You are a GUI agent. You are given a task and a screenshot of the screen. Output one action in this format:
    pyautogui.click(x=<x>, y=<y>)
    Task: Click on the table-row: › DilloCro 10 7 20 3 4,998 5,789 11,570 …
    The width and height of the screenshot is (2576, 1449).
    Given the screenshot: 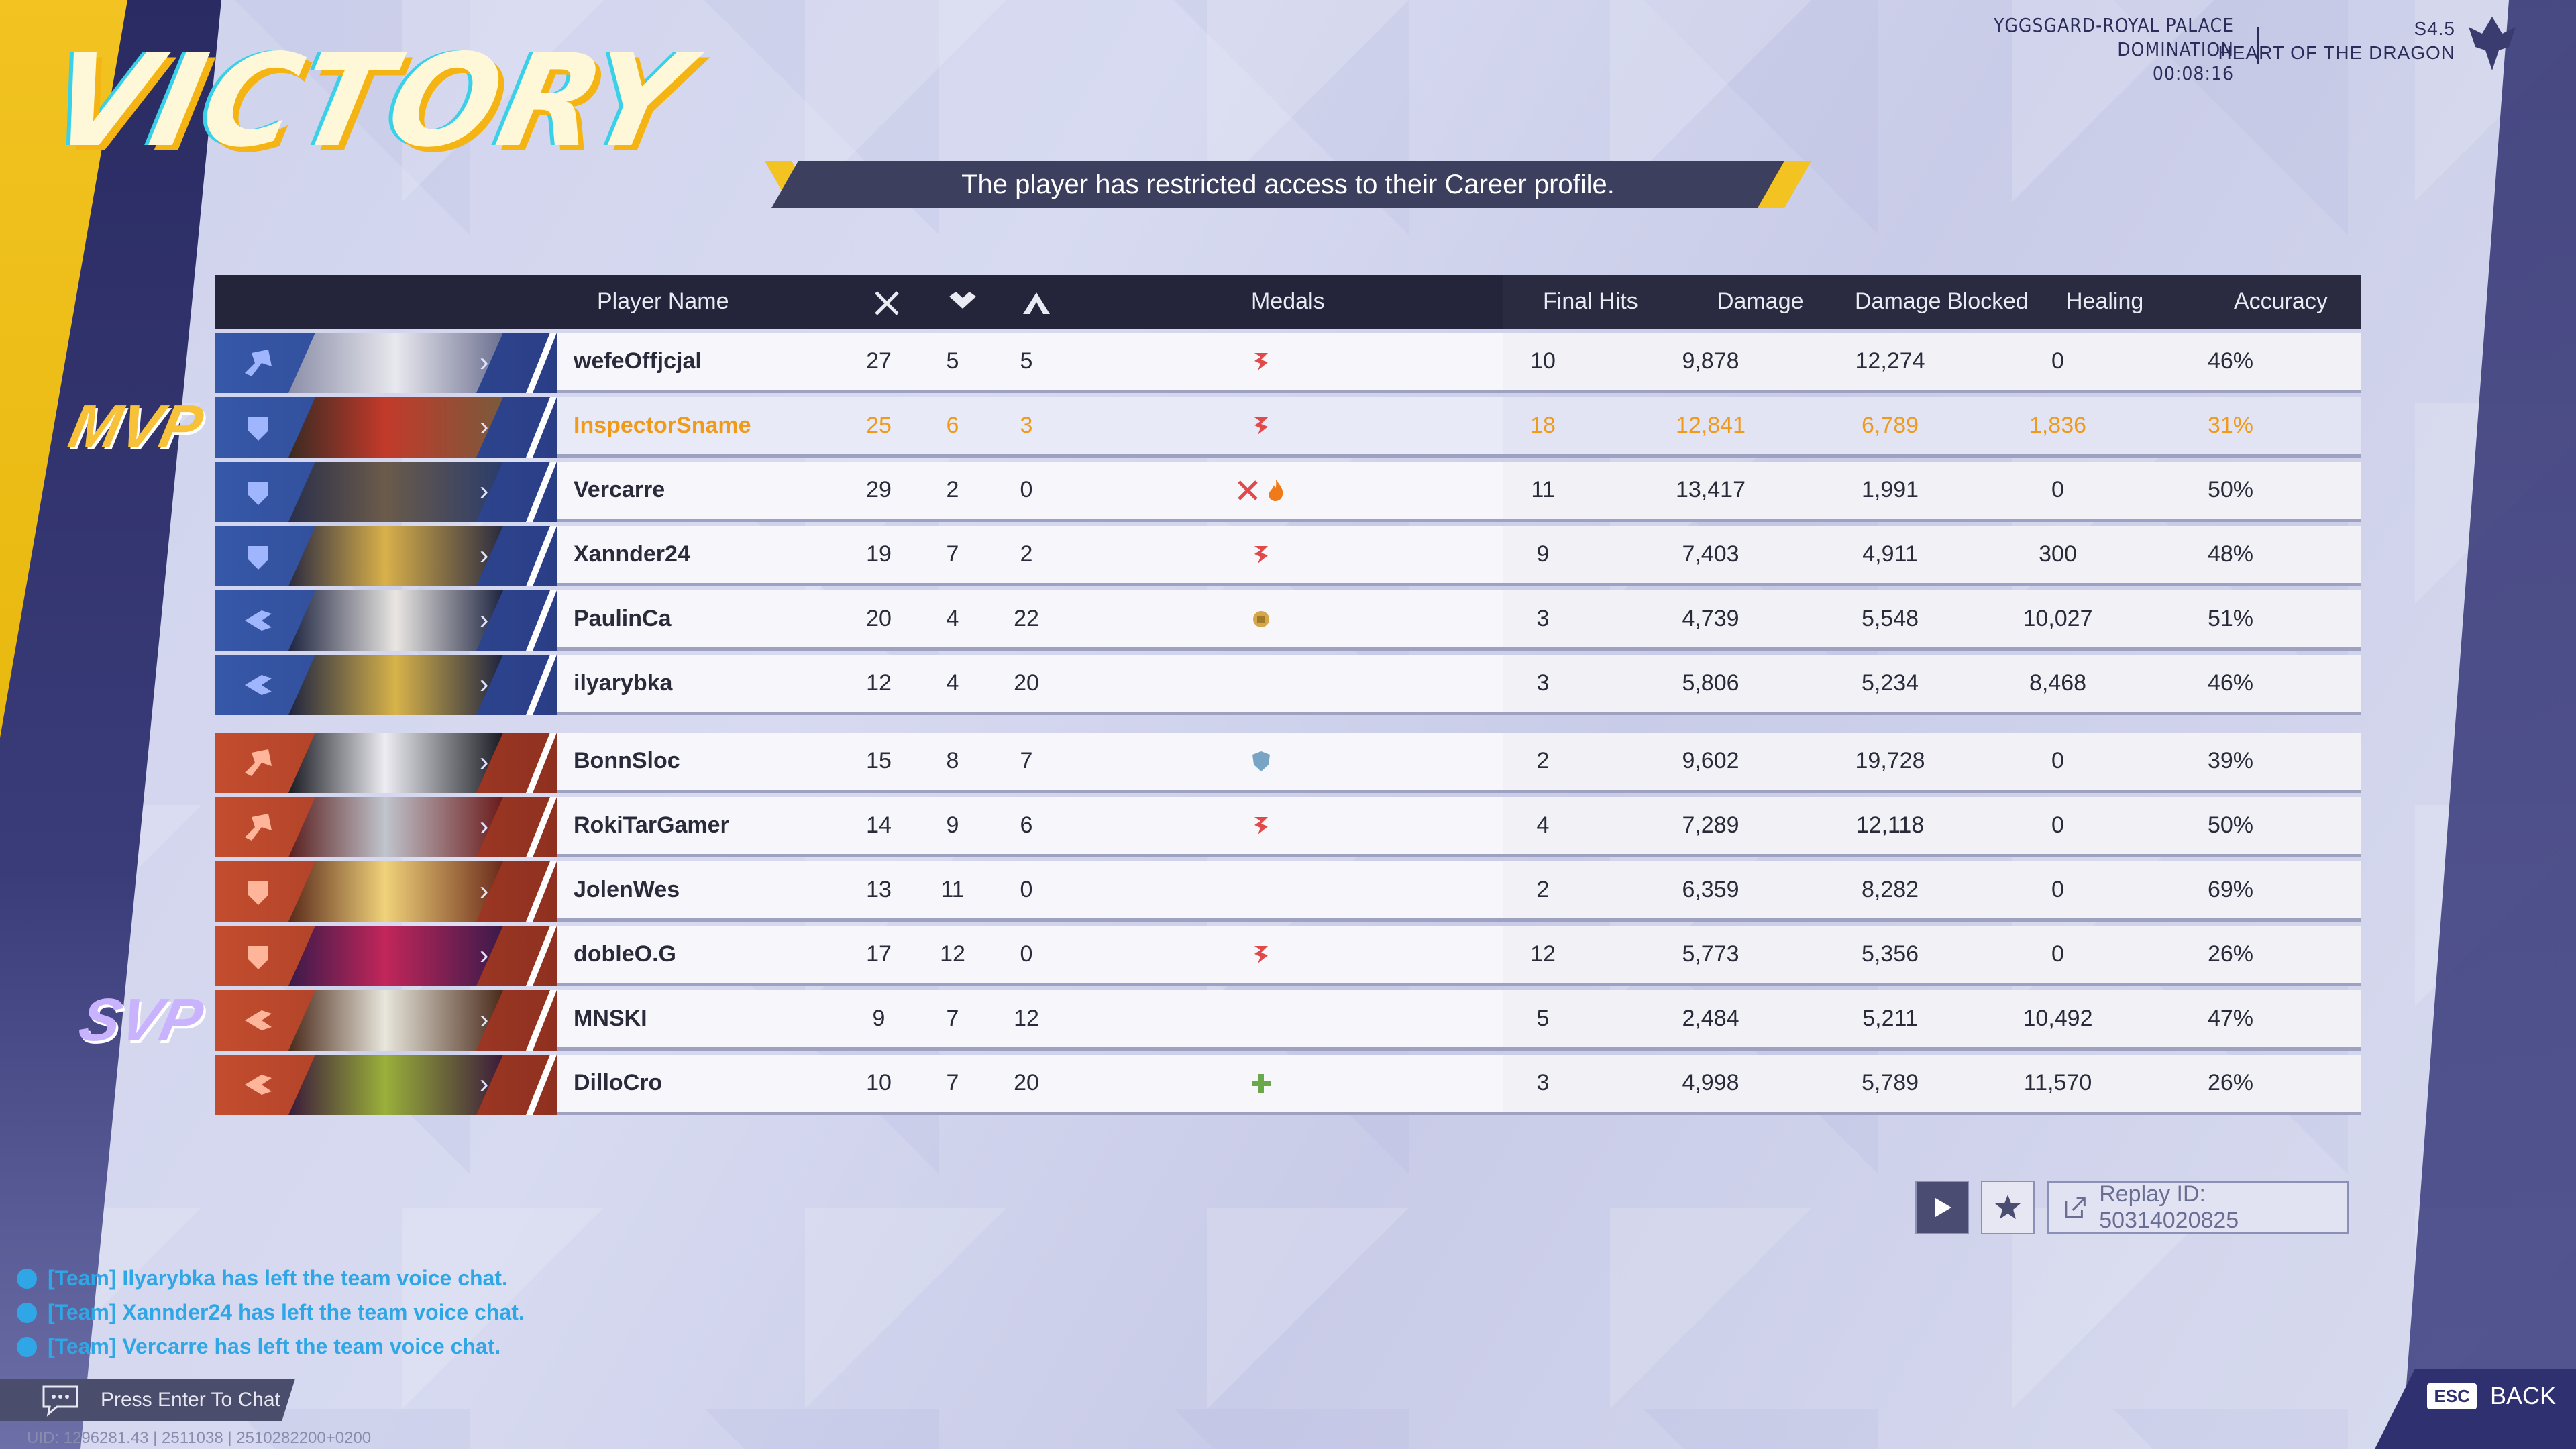 What is the action you would take?
    pyautogui.click(x=1288, y=1085)
    